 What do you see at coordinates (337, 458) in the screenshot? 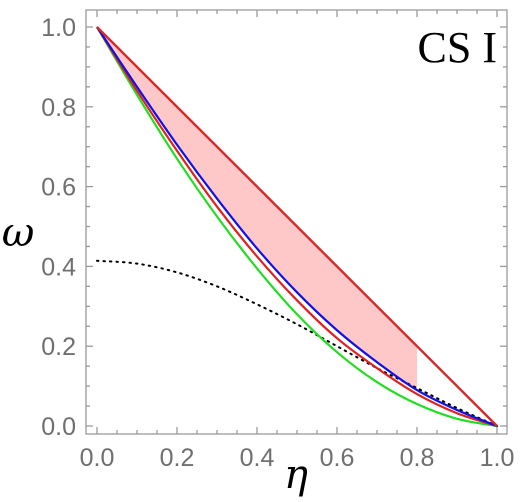
I see `x-tick-label: 0.6` at bounding box center [337, 458].